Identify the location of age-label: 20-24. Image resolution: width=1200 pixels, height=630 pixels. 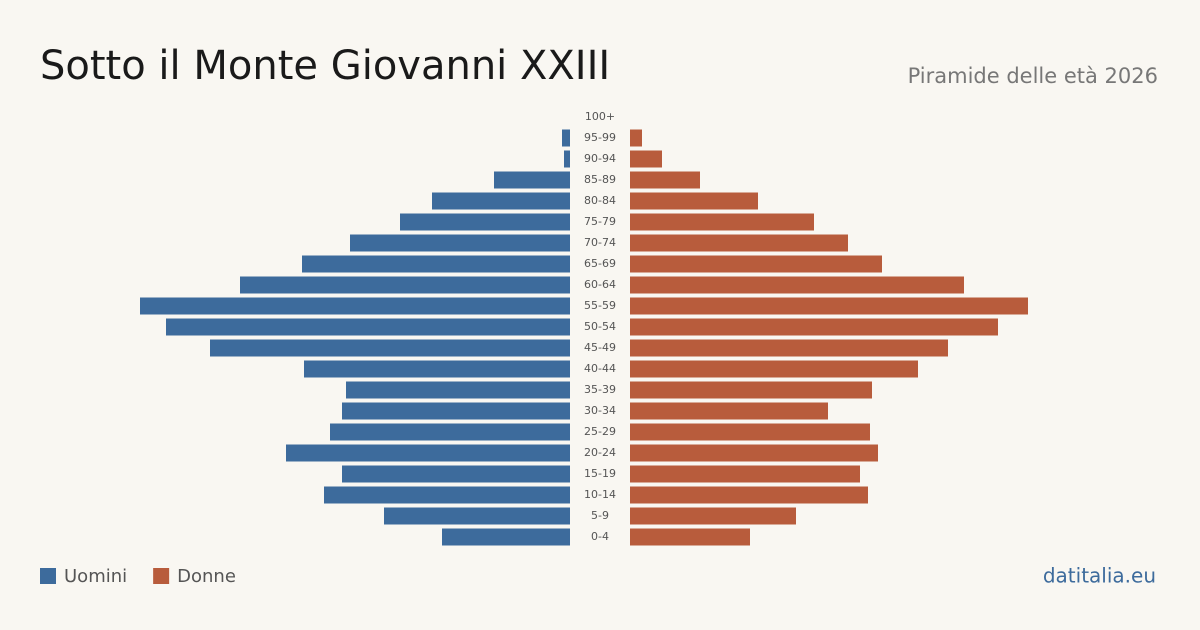
(600, 452).